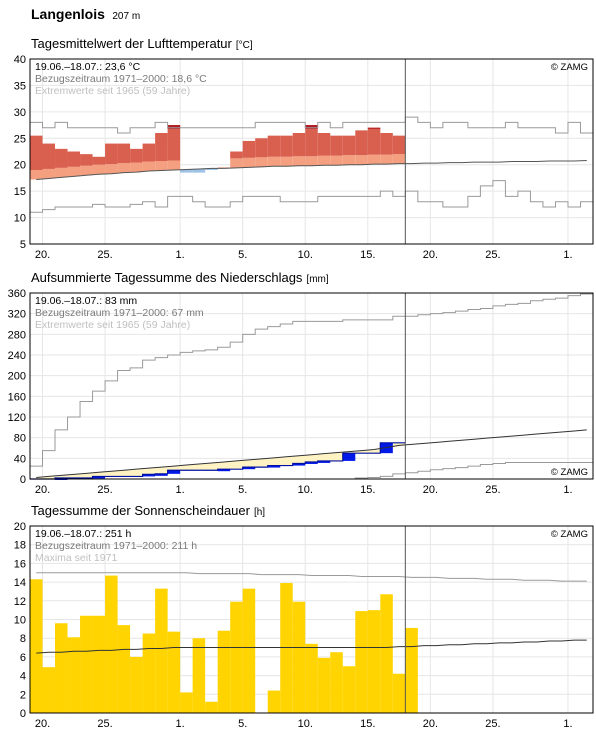  I want to click on precip-deficit-fill, so click(218, 460).